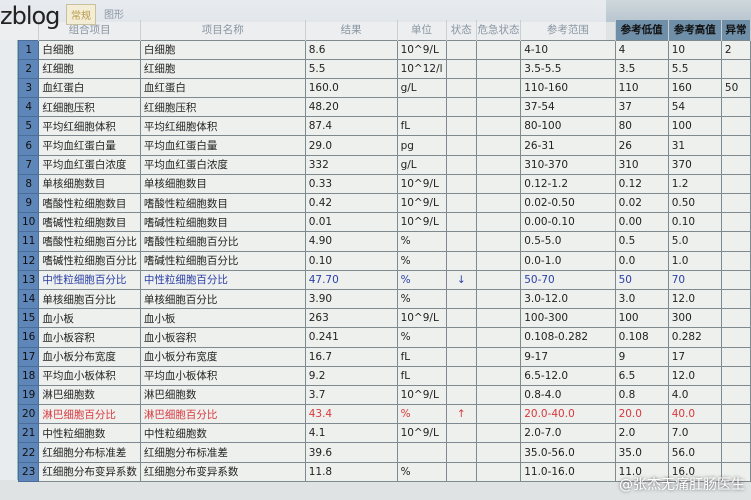 Image resolution: width=751 pixels, height=500 pixels. What do you see at coordinates (384, 395) in the screenshot?
I see `table-row: 19 淋巴细胞数 淋巴细胞数 3.7 10^9/L 0.8-4.0 0.8 4.0` at bounding box center [384, 395].